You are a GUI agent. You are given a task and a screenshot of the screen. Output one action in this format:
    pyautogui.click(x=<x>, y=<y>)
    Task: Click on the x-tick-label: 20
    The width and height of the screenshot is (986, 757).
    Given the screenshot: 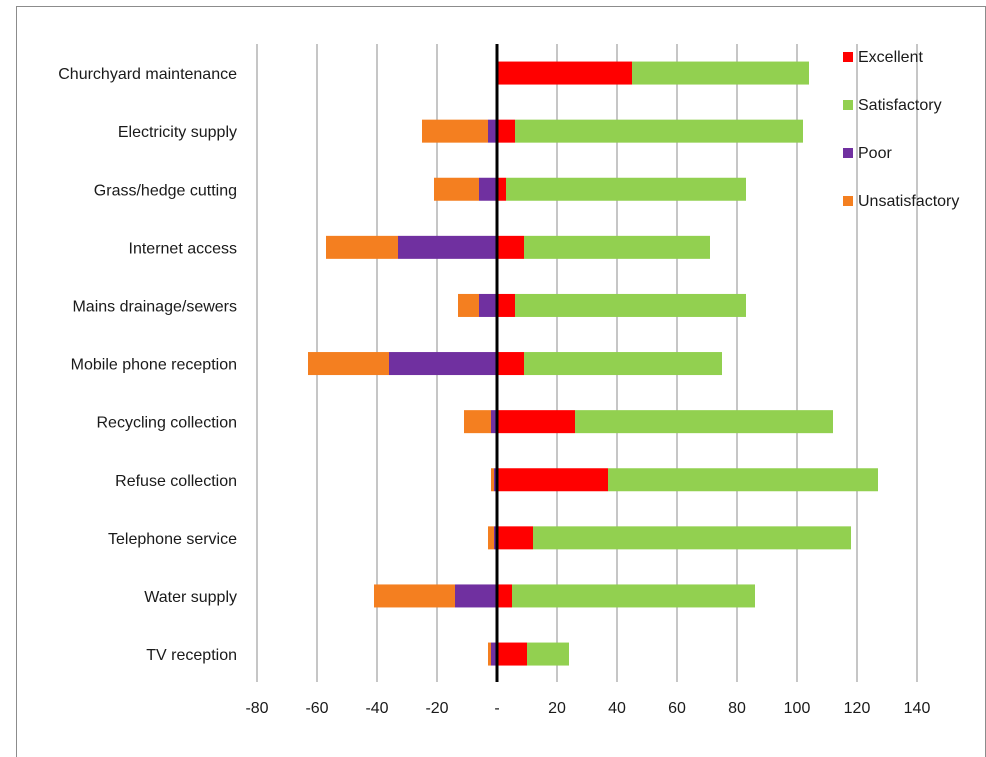 What is the action you would take?
    pyautogui.click(x=557, y=708)
    